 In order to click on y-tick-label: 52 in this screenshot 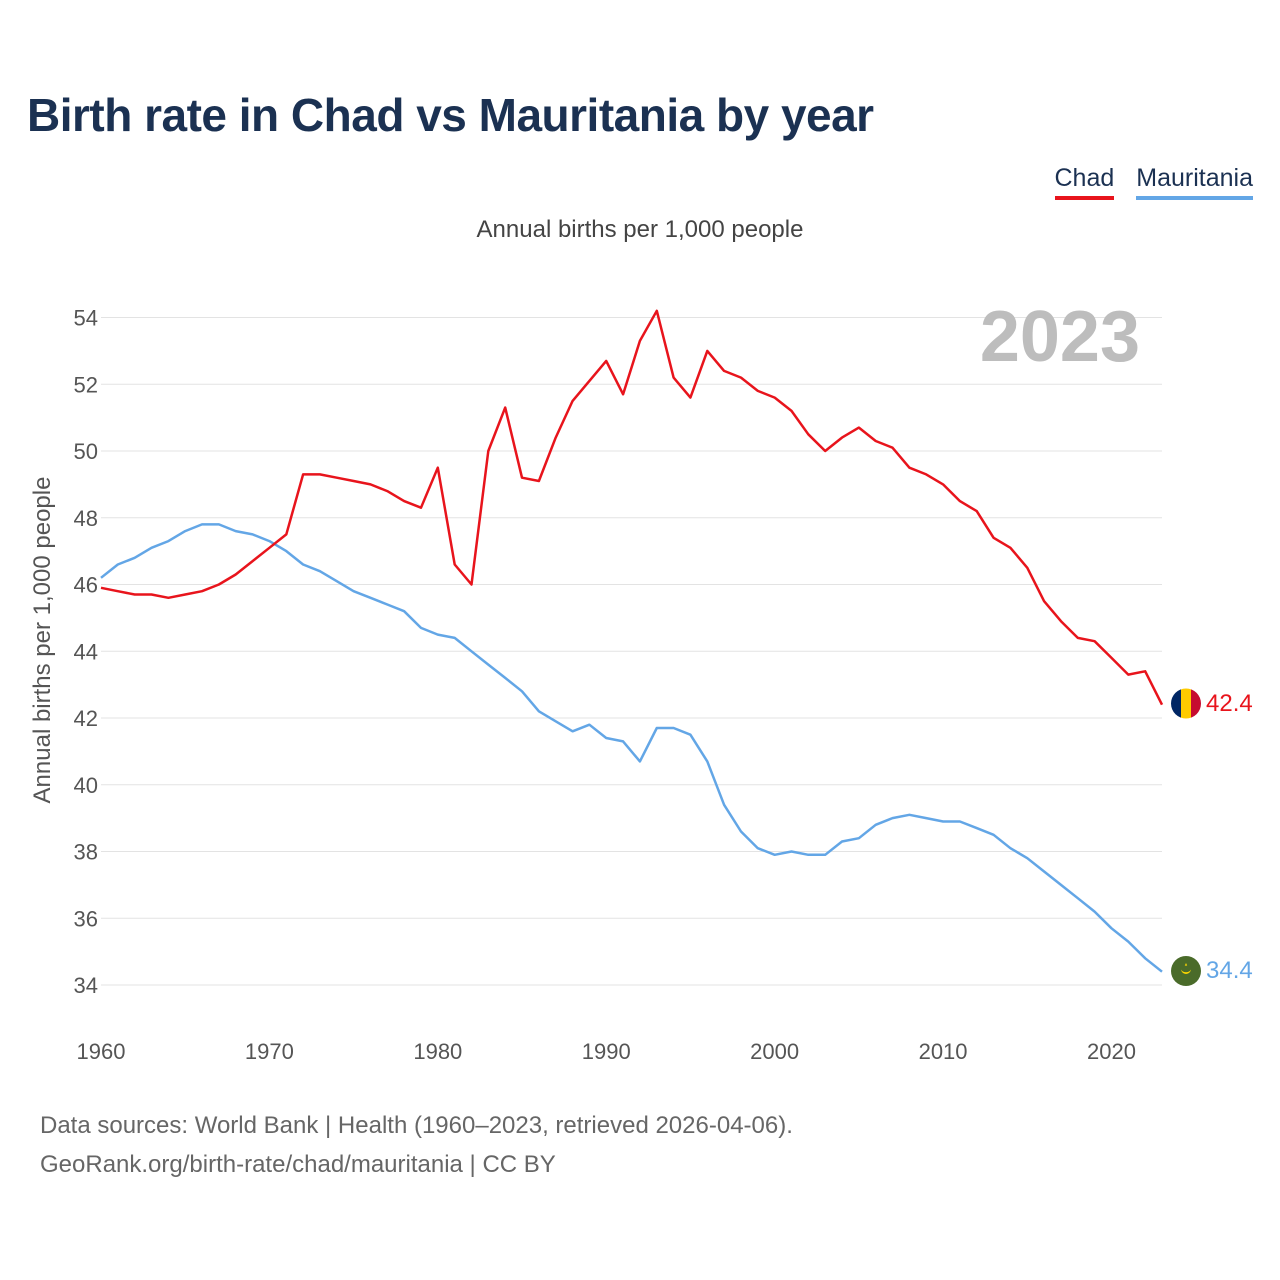, I will do `click(86, 384)`.